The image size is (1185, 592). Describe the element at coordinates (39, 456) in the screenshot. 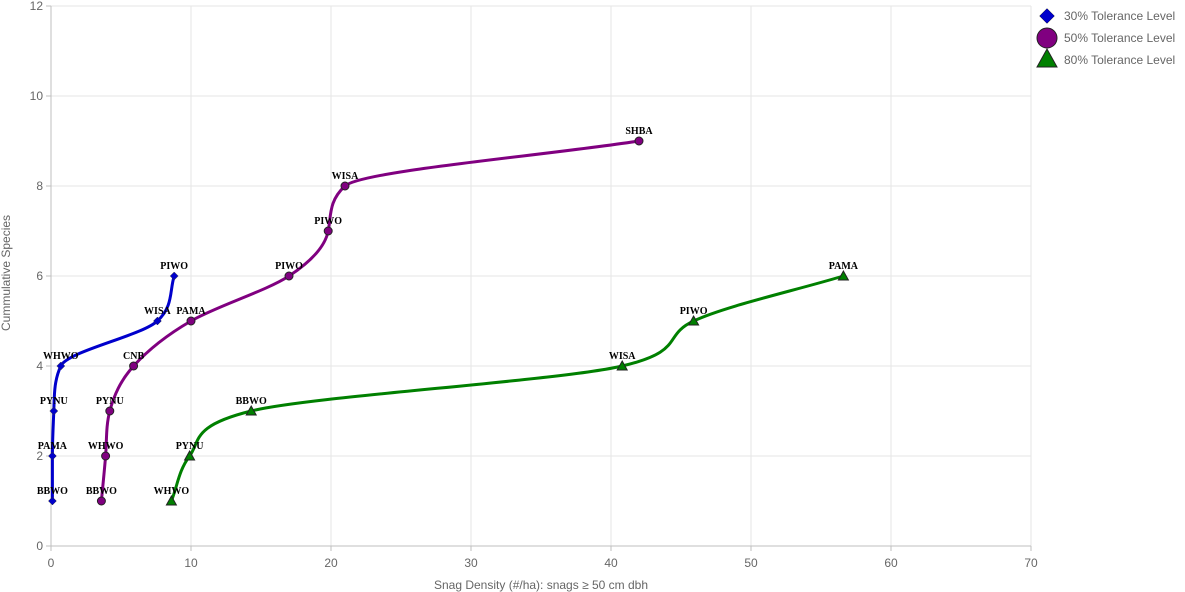

I see `y-tick-label: 2` at that location.